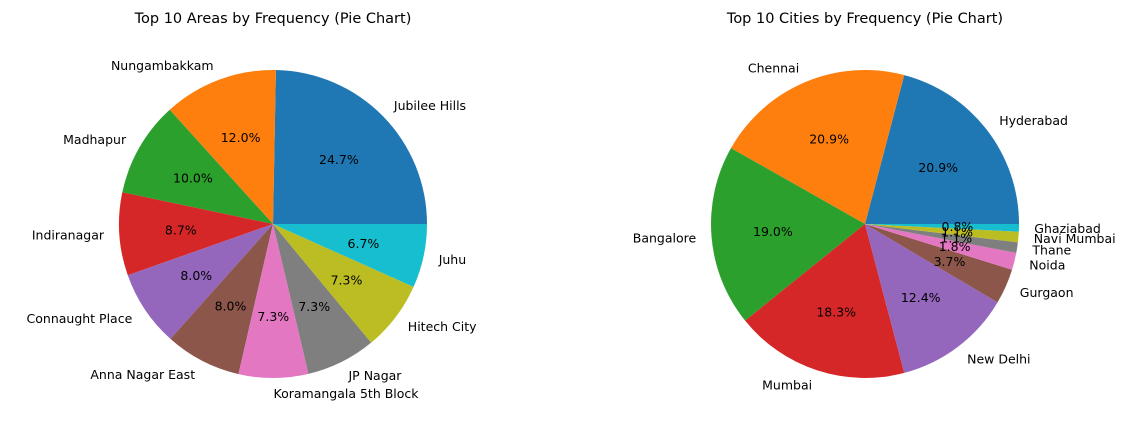 This screenshot has height=432, width=1139. Describe the element at coordinates (825, 301) in the screenshot. I see `city-slice-mumbai` at that location.